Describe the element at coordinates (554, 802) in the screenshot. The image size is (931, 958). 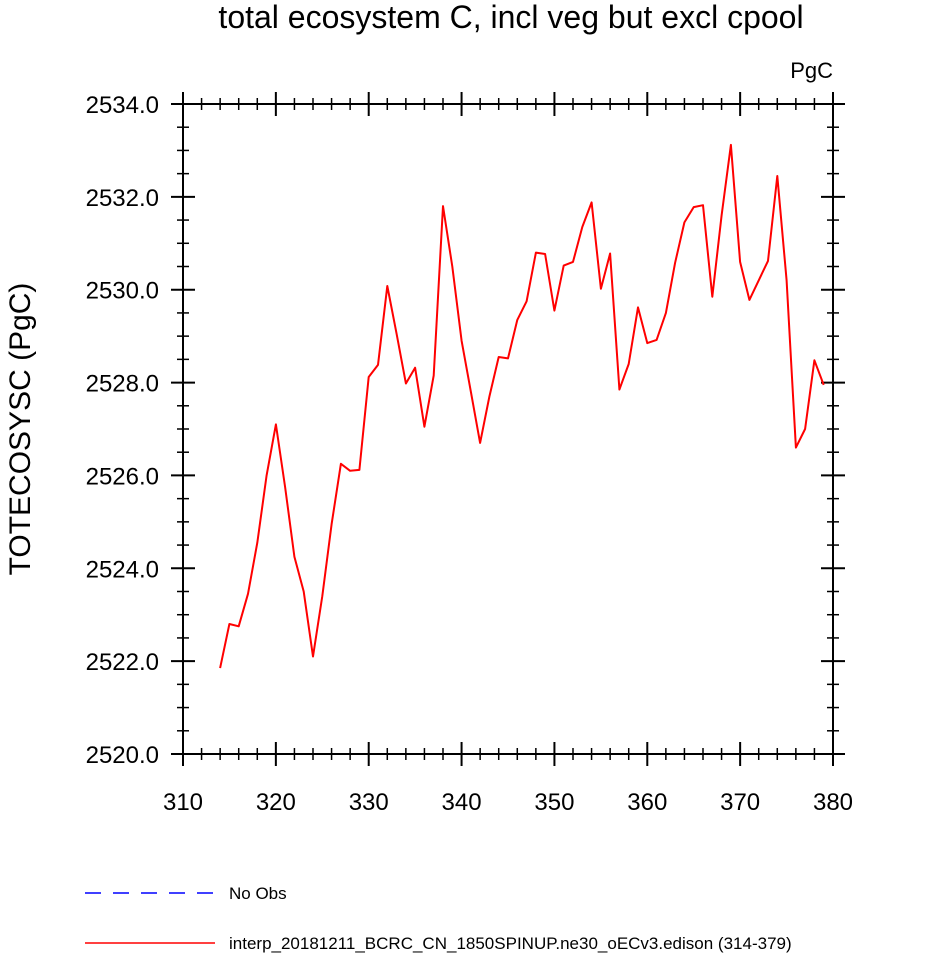
I see `x-tick-label: 350` at that location.